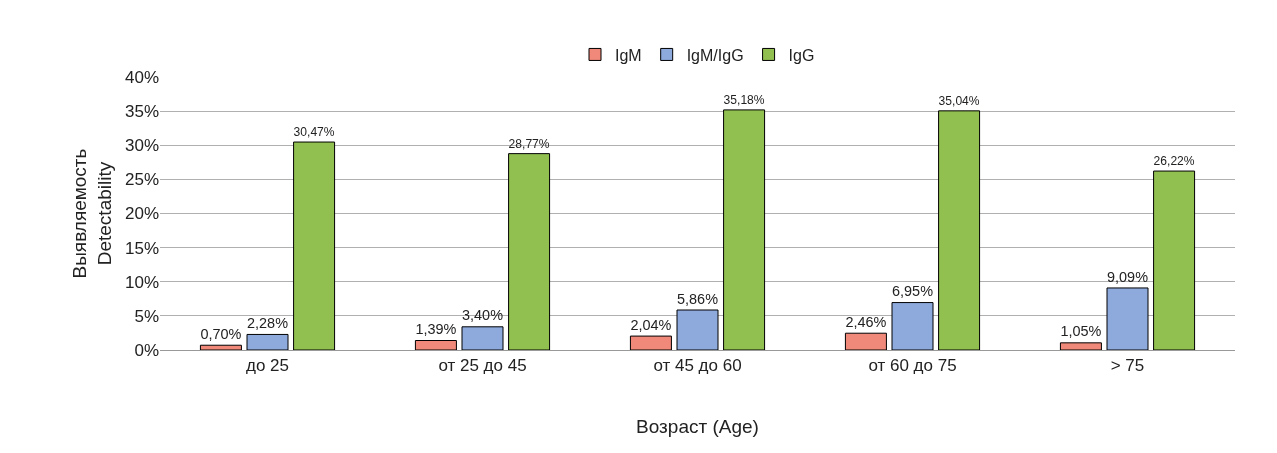  I want to click on data-label: 35,04%, so click(959, 101).